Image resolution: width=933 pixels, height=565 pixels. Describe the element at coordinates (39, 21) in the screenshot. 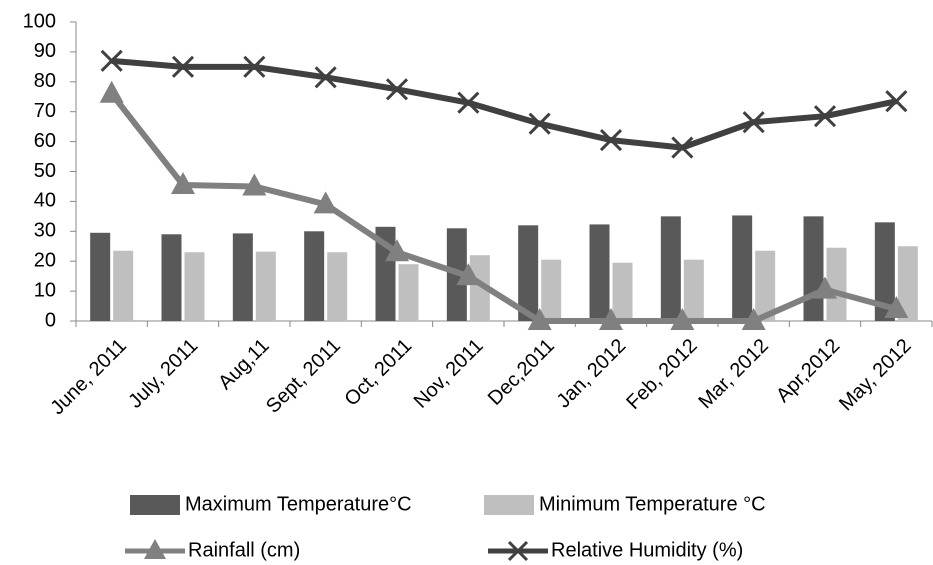

I see `y-tick-label: 100` at that location.